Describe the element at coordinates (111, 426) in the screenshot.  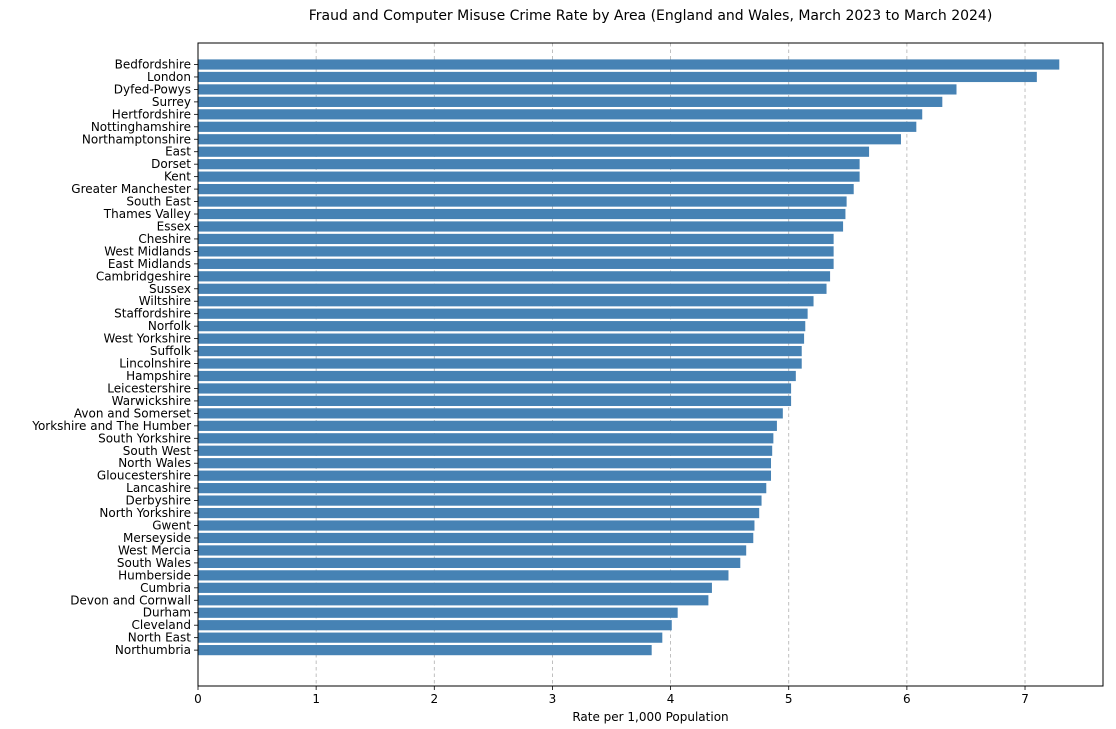
I see `y-tick-label: Yorkshire and The Humber` at that location.